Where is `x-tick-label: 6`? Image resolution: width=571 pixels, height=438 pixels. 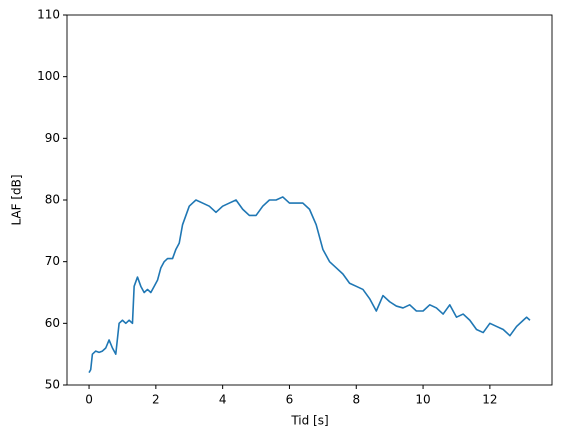 x-tick-label: 6 is located at coordinates (290, 400).